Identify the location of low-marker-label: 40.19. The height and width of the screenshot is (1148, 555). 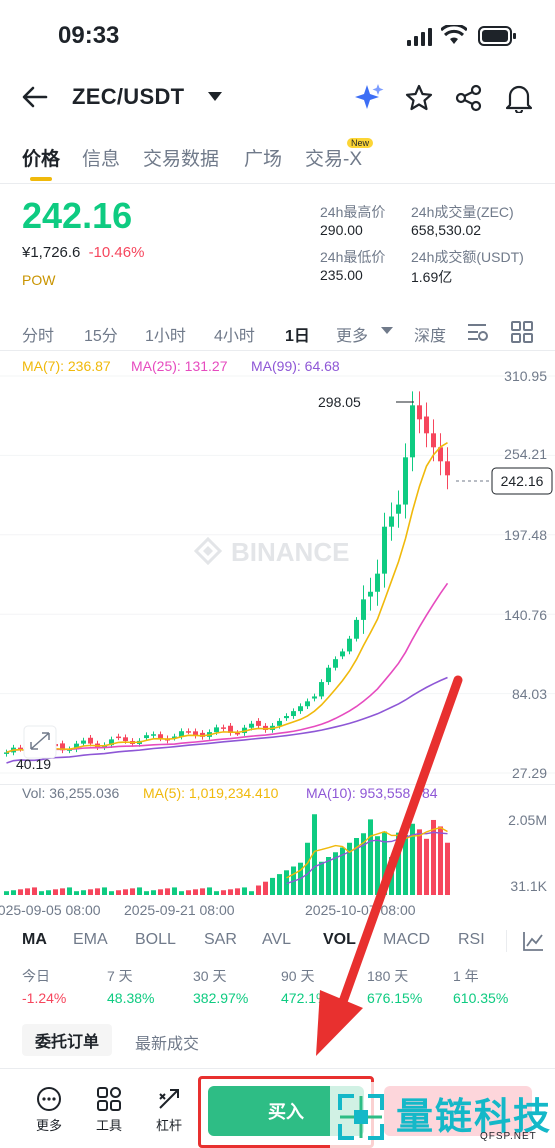
(33, 764).